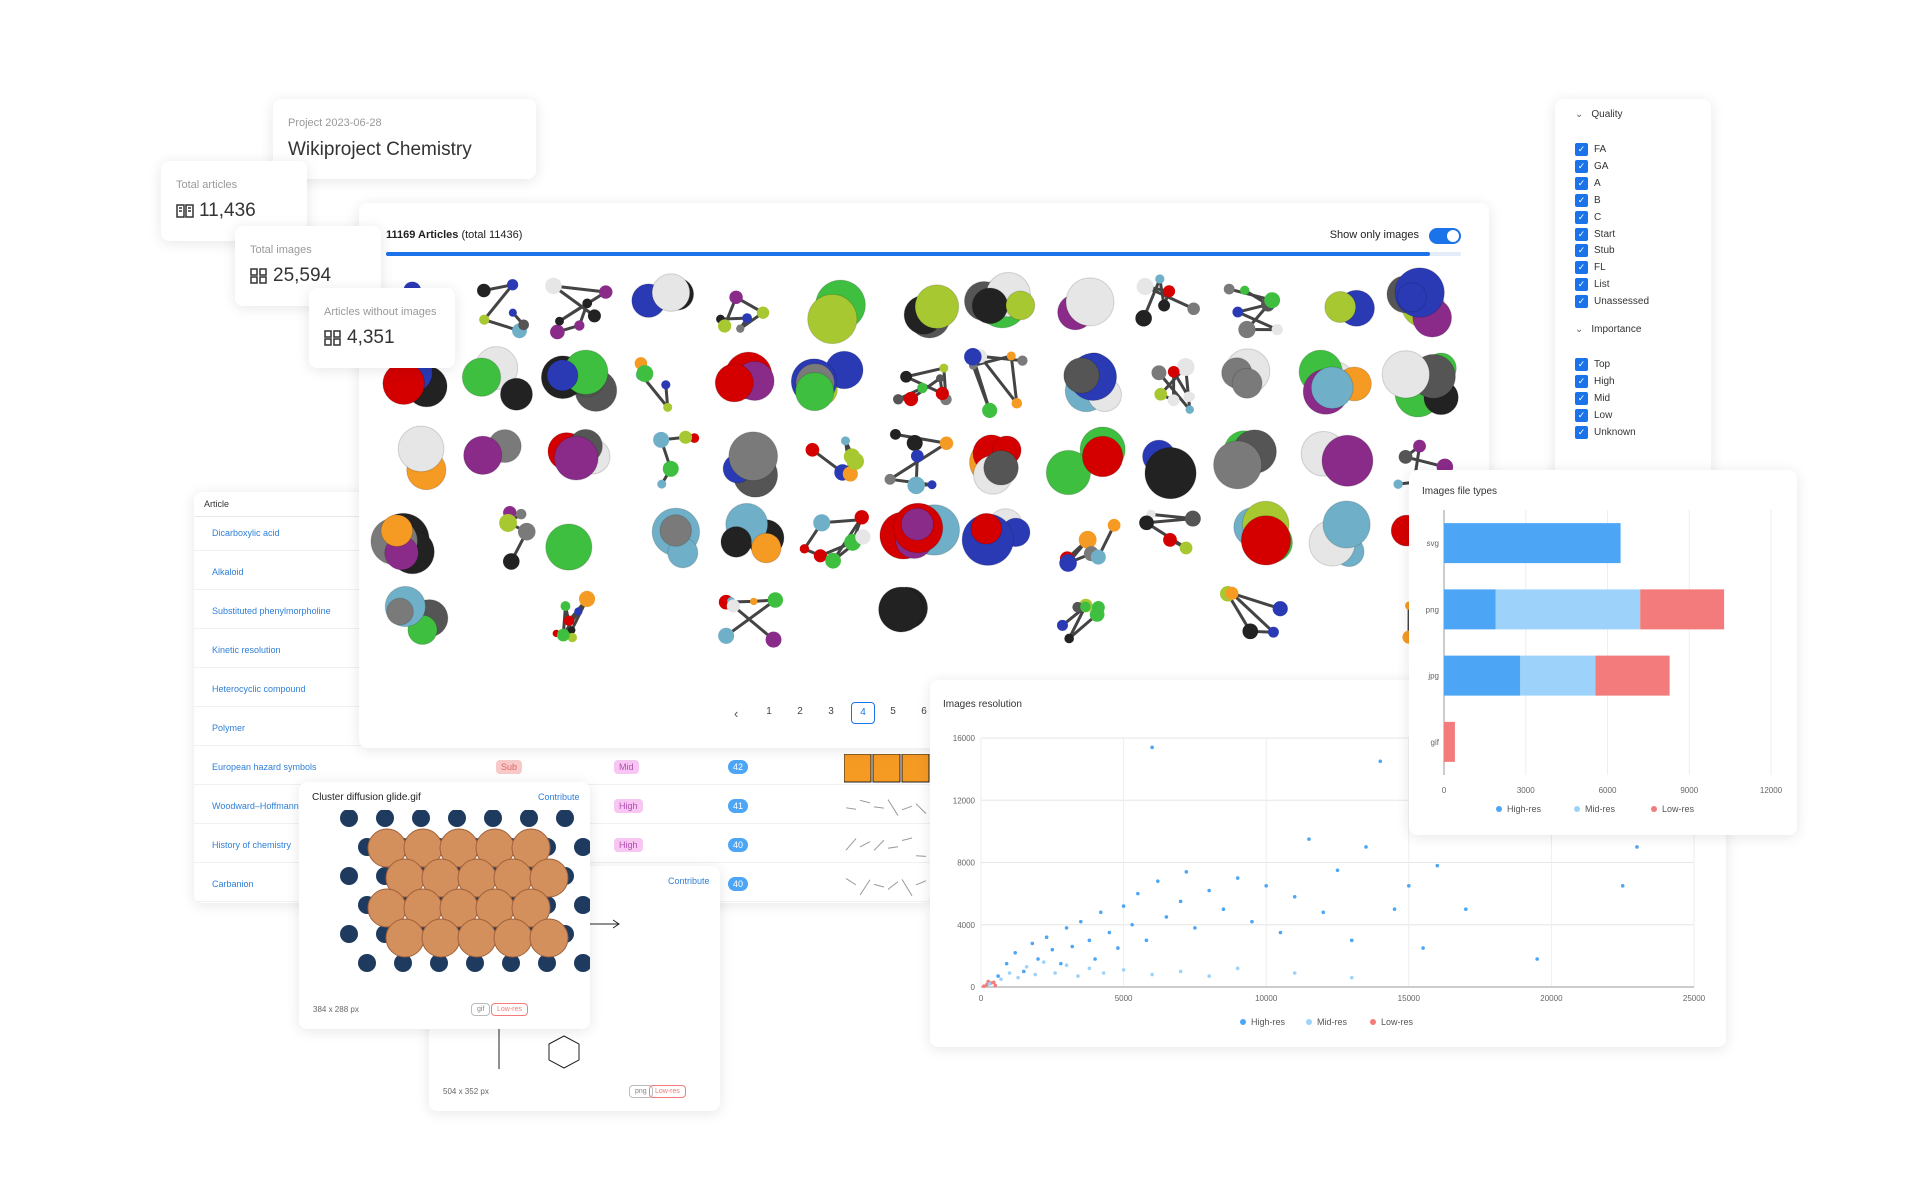  Describe the element at coordinates (1592, 398) in the screenshot. I see `filter-option: ✓ Mid` at that location.